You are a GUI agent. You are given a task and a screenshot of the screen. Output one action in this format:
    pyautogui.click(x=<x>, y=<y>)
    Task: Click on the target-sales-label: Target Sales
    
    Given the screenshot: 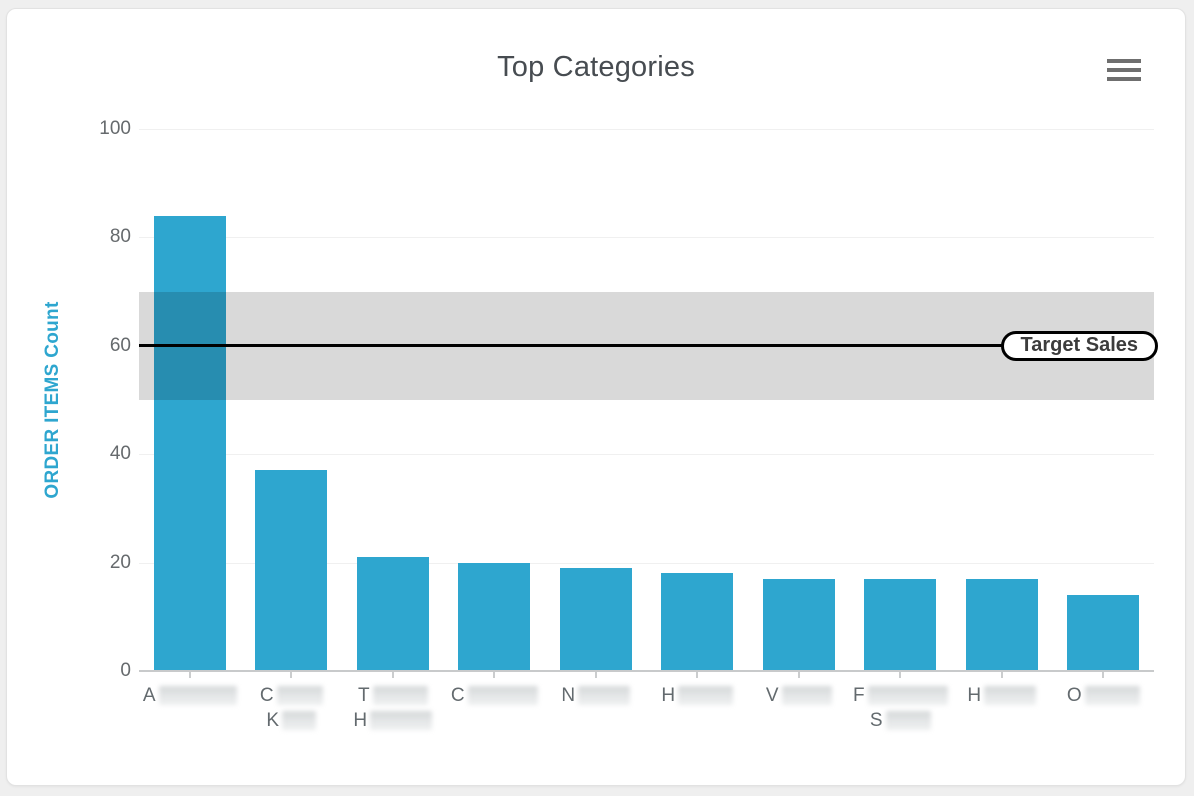 What is the action you would take?
    pyautogui.click(x=1079, y=345)
    